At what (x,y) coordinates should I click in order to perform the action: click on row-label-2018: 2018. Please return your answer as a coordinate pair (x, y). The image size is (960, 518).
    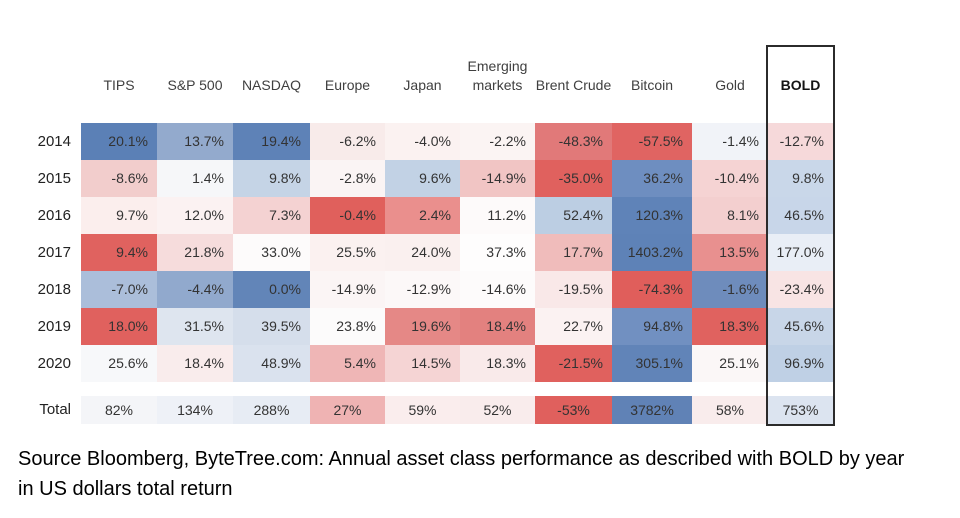
    Looking at the image, I should click on (54, 289).